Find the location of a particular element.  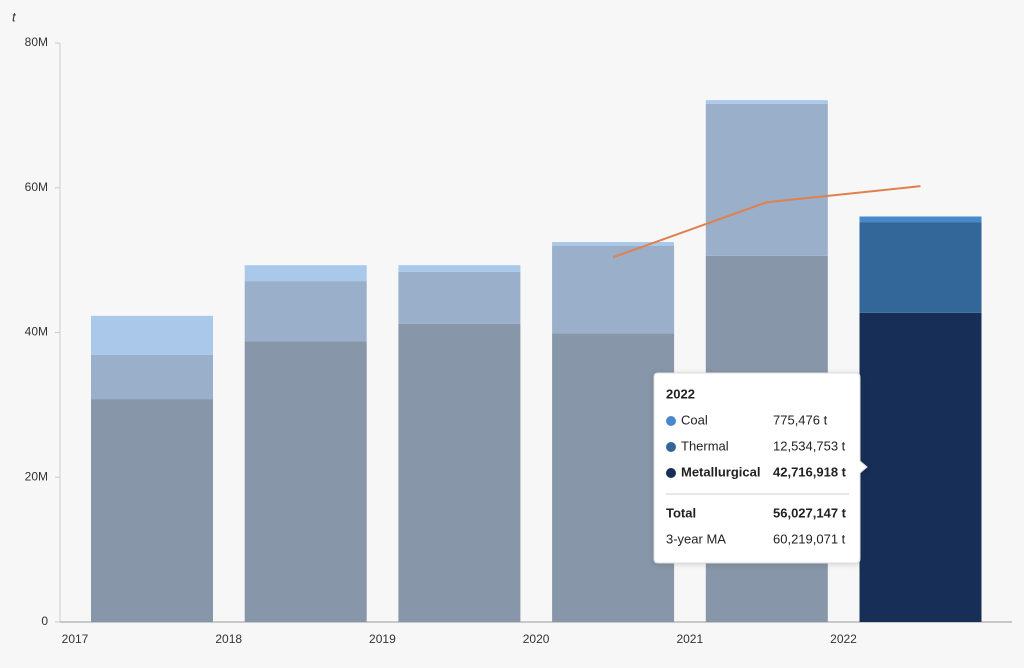

x-tick-label: 2018 is located at coordinates (228, 639).